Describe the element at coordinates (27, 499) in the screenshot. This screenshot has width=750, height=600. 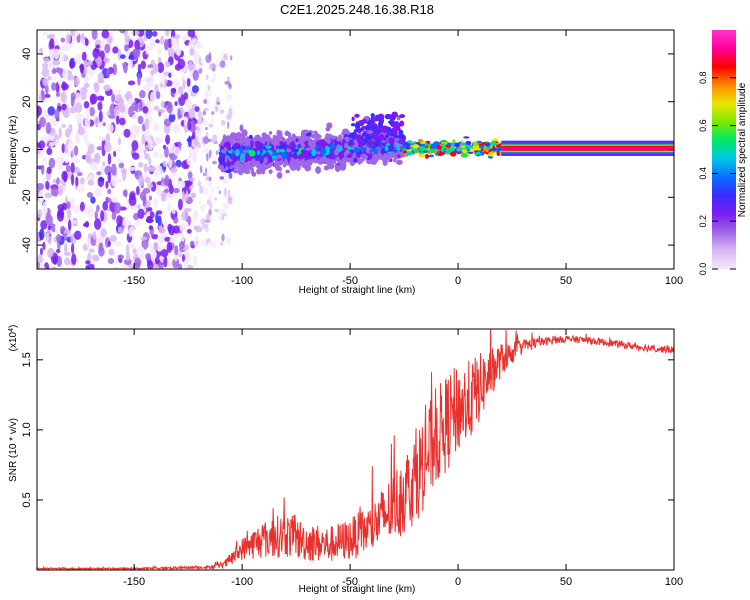
I see `y-tick-label: 0.5` at that location.